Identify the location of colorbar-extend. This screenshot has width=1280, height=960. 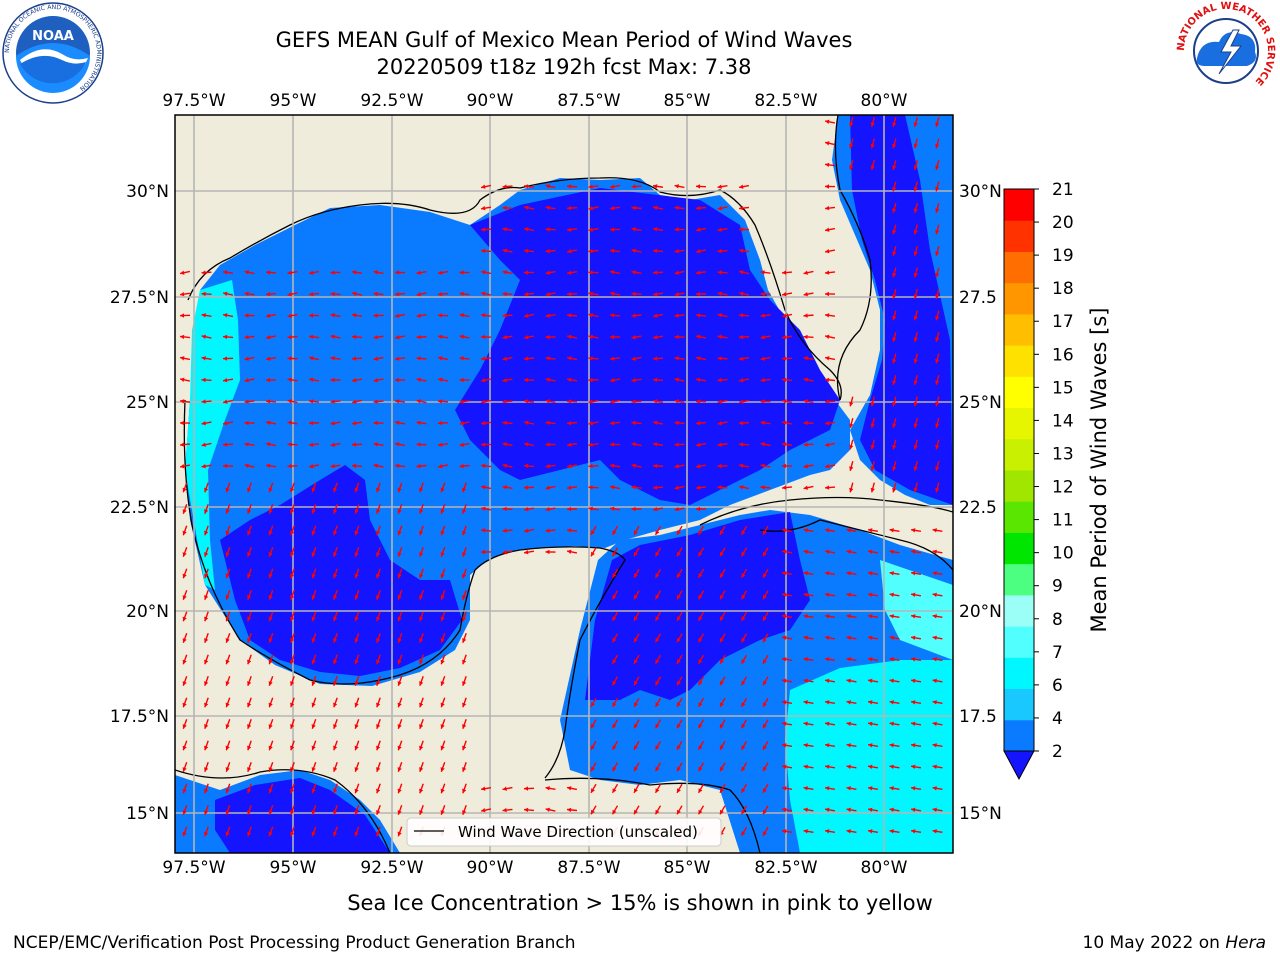
(1019, 765).